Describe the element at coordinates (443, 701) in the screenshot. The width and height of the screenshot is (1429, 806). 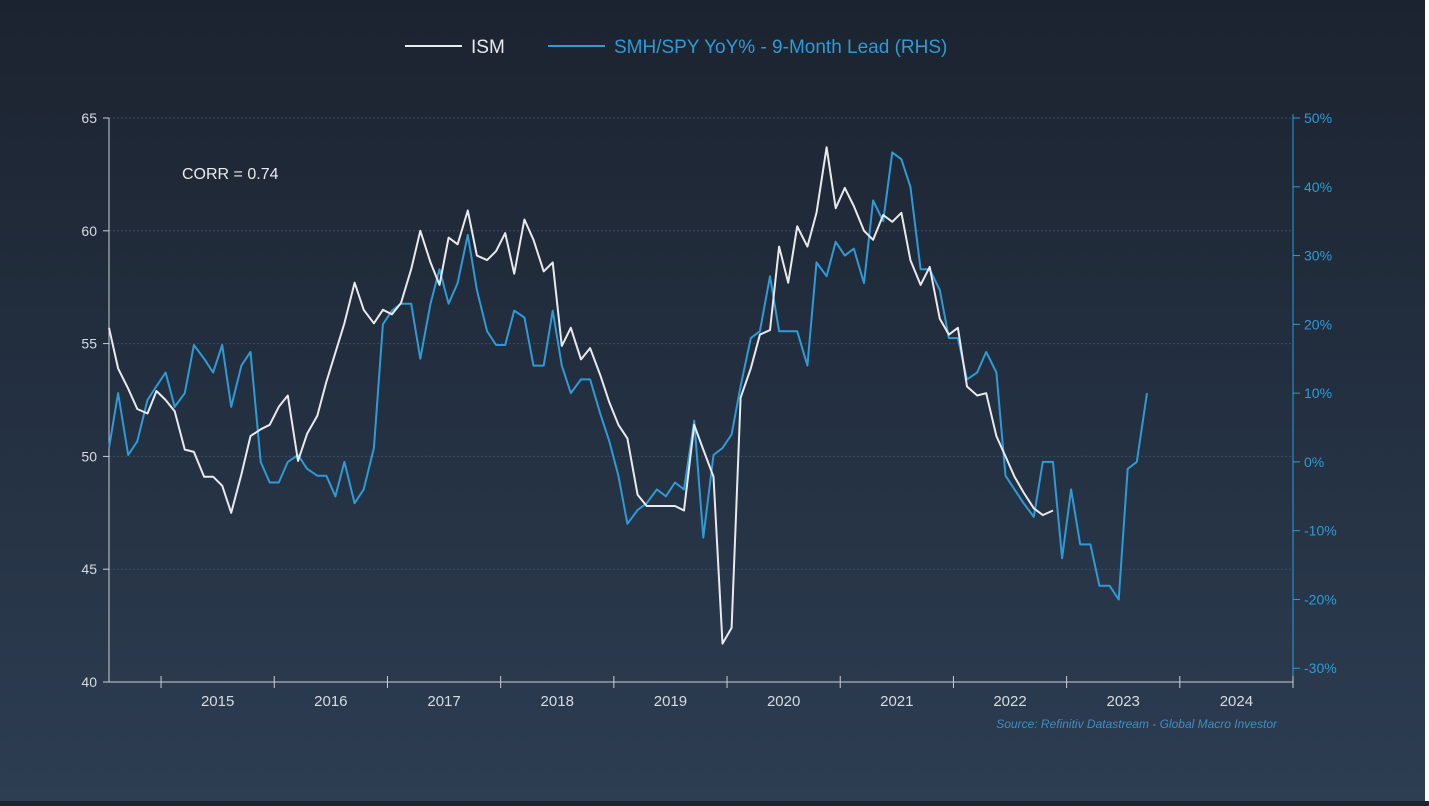
I see `x-axis-tick-label: 2017` at that location.